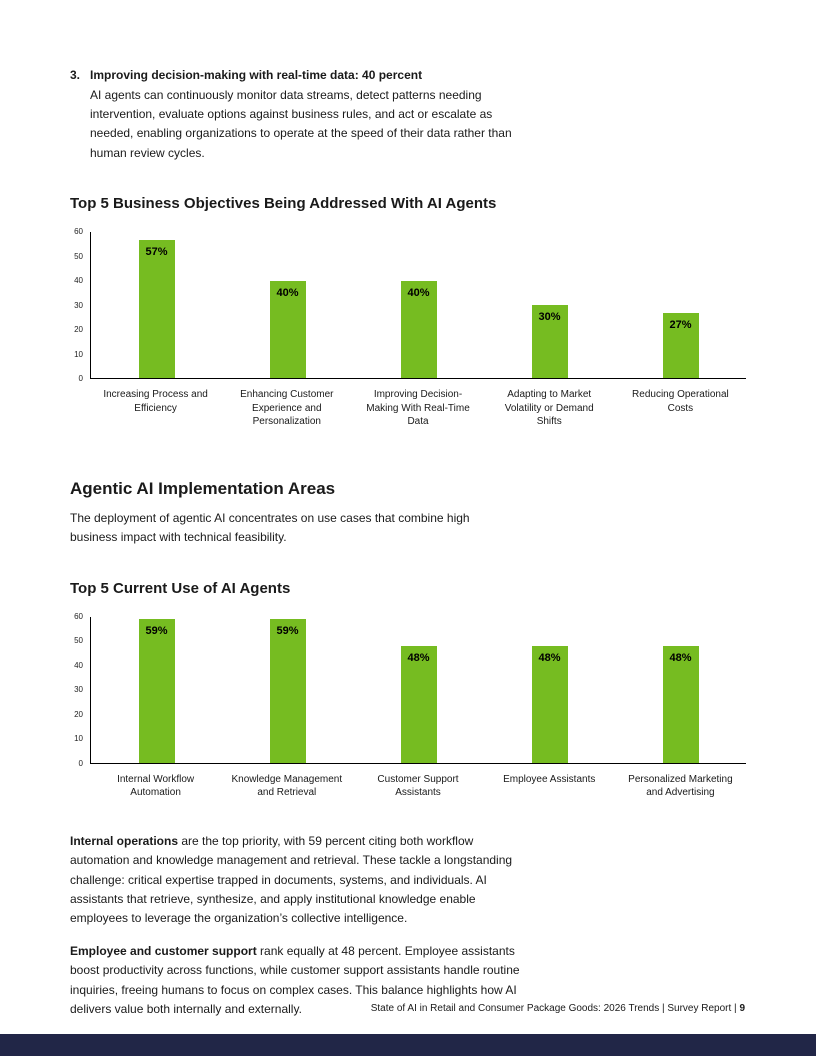 This screenshot has width=816, height=1056. I want to click on bar-value-label: 30%, so click(549, 317).